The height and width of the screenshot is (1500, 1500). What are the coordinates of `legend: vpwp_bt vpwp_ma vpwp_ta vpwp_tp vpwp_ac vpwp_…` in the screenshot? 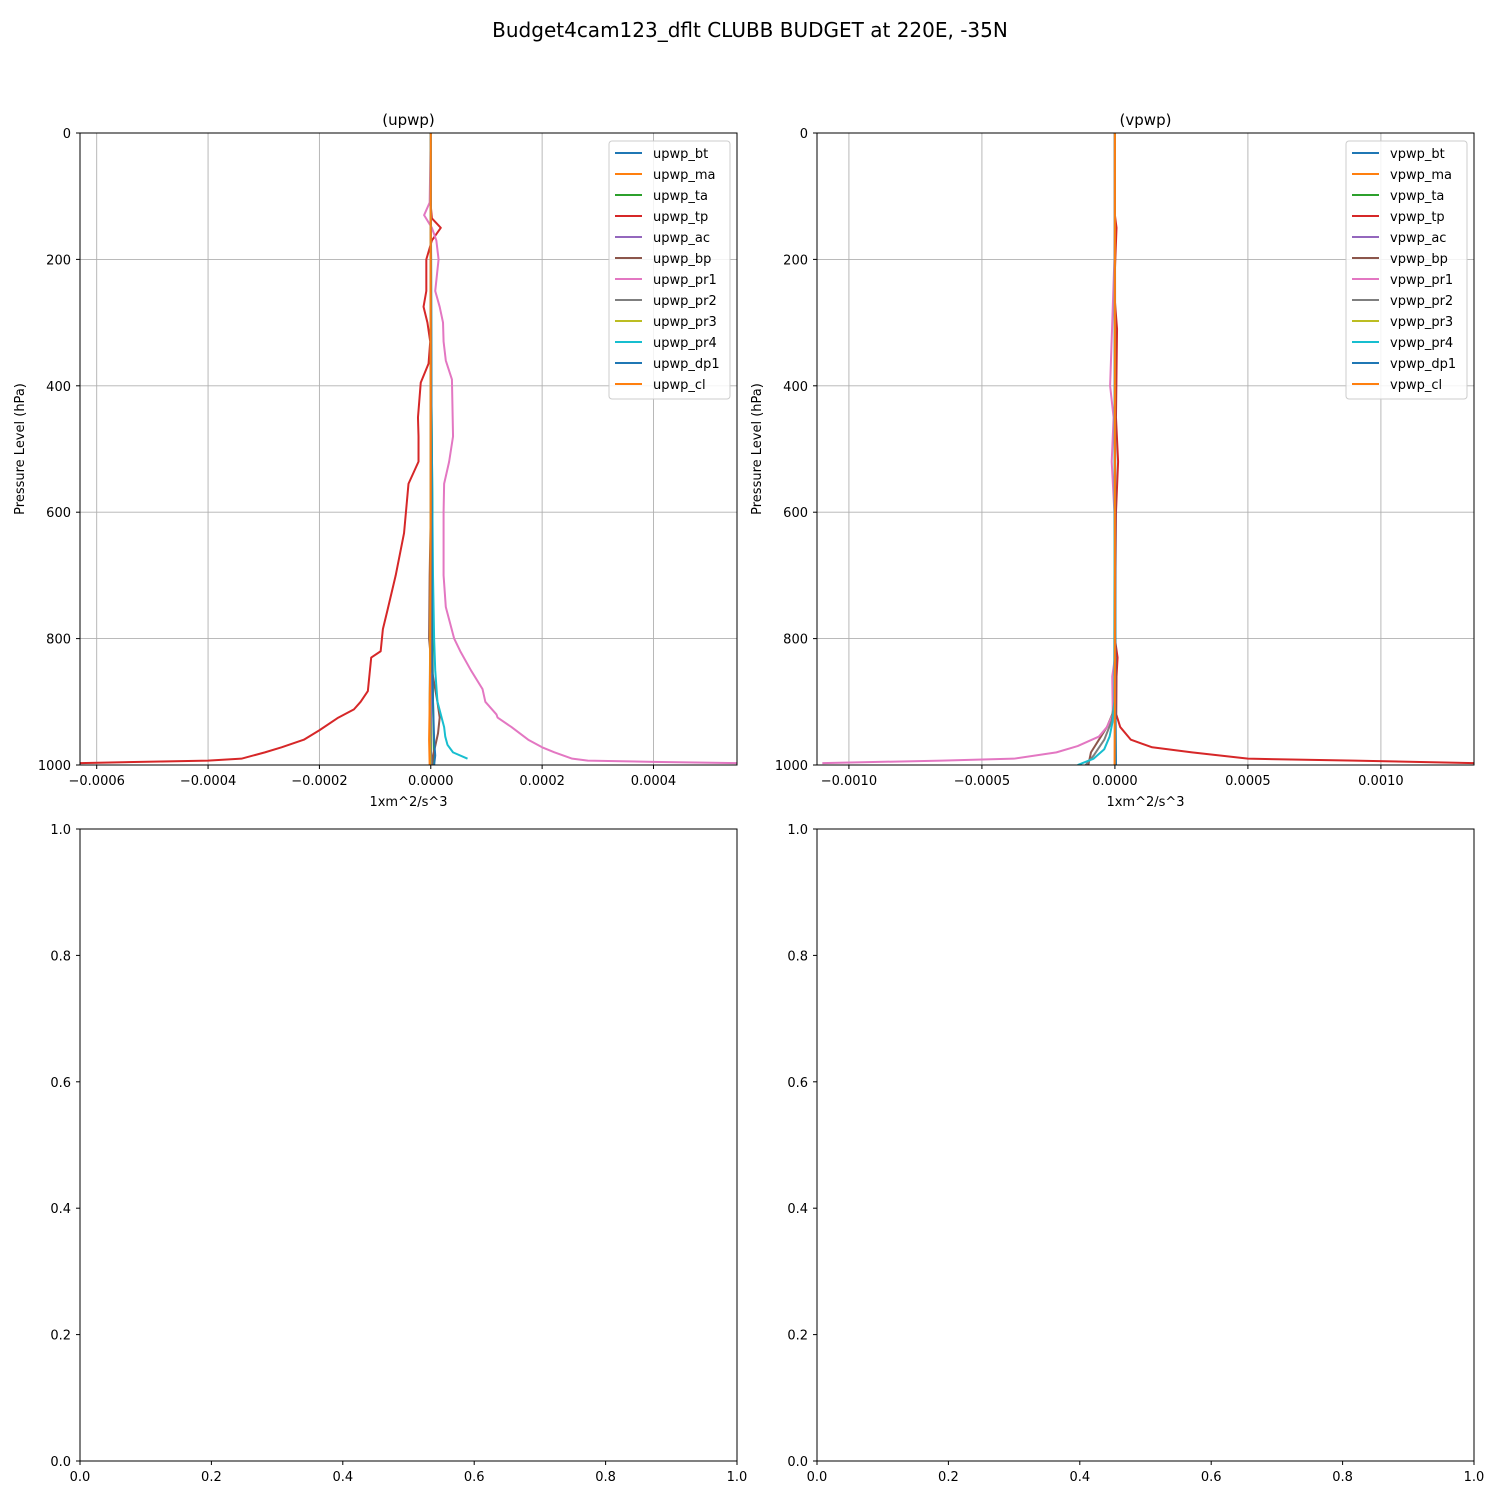 It's located at (1406, 270).